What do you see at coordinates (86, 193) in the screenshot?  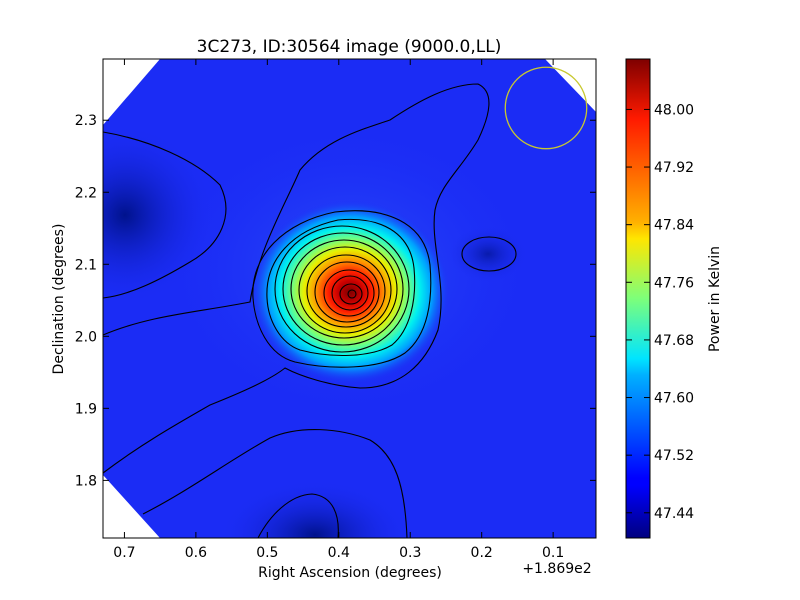 I see `y-tick-label: 2.2` at bounding box center [86, 193].